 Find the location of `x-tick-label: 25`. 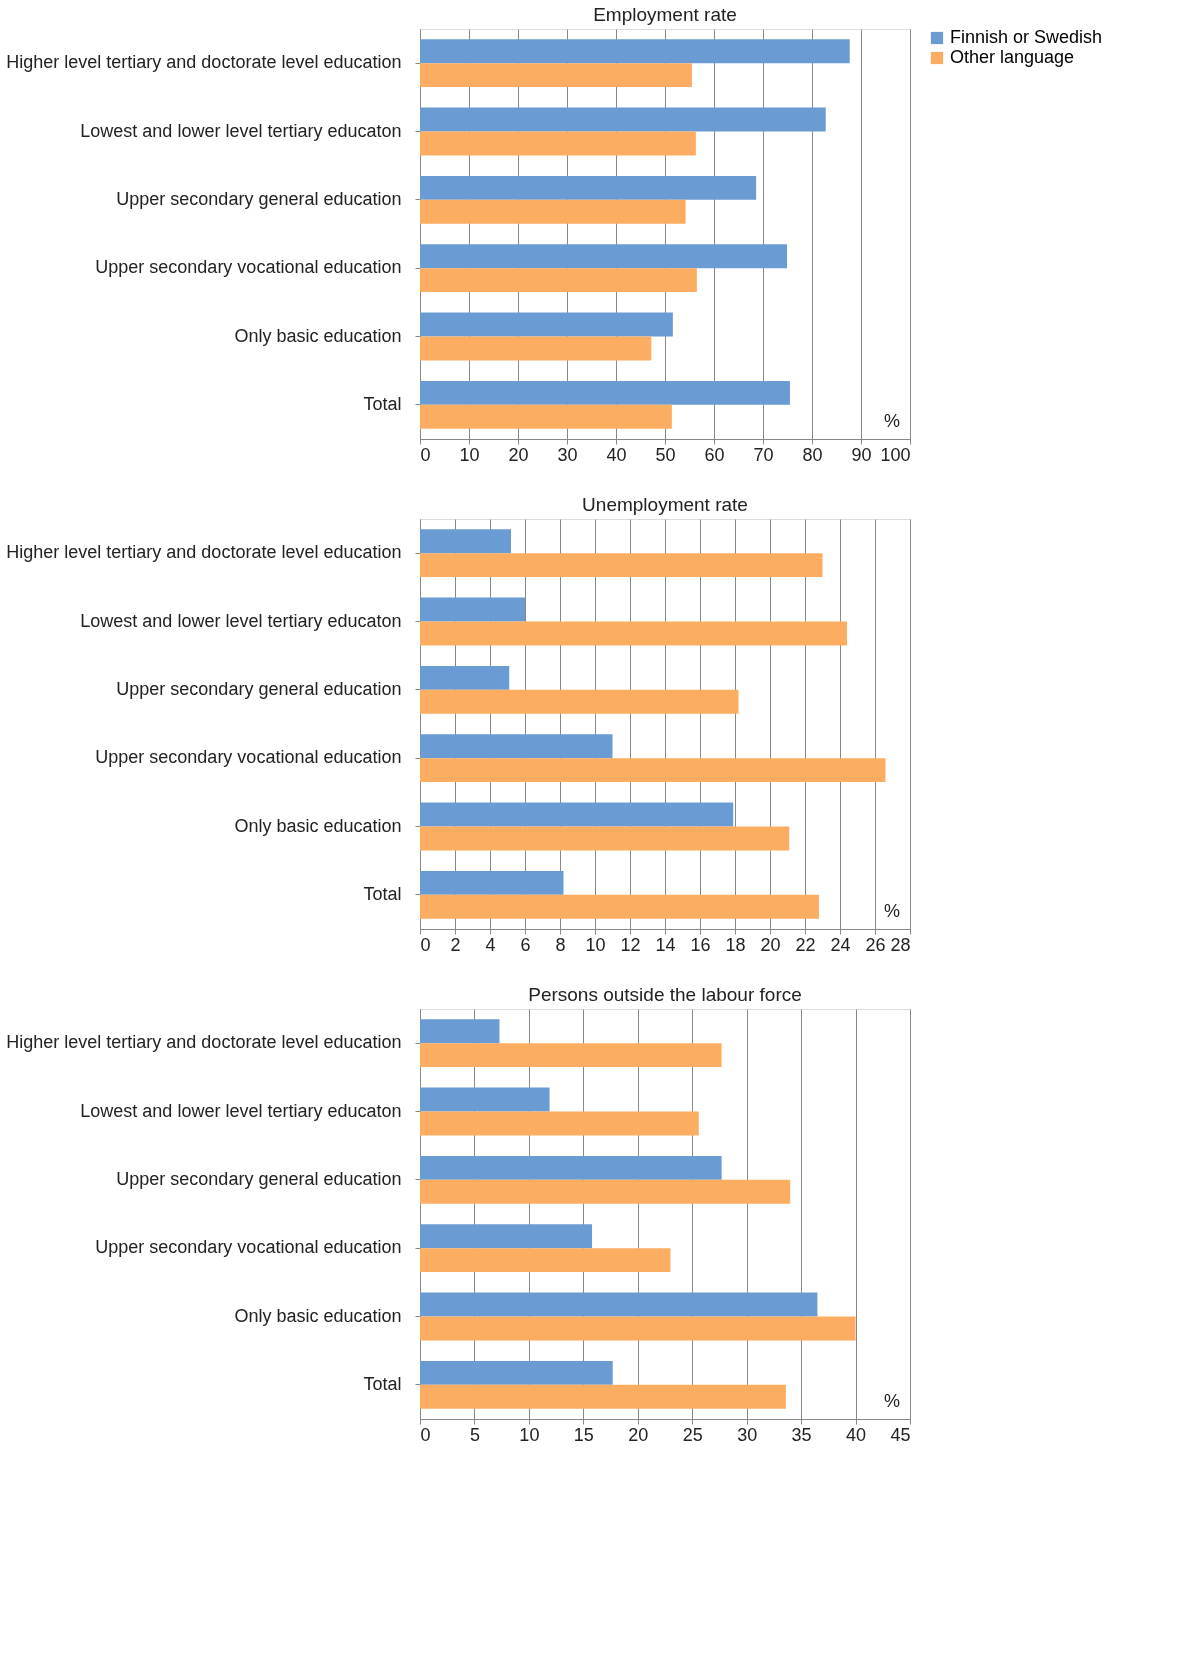

x-tick-label: 25 is located at coordinates (692, 1434).